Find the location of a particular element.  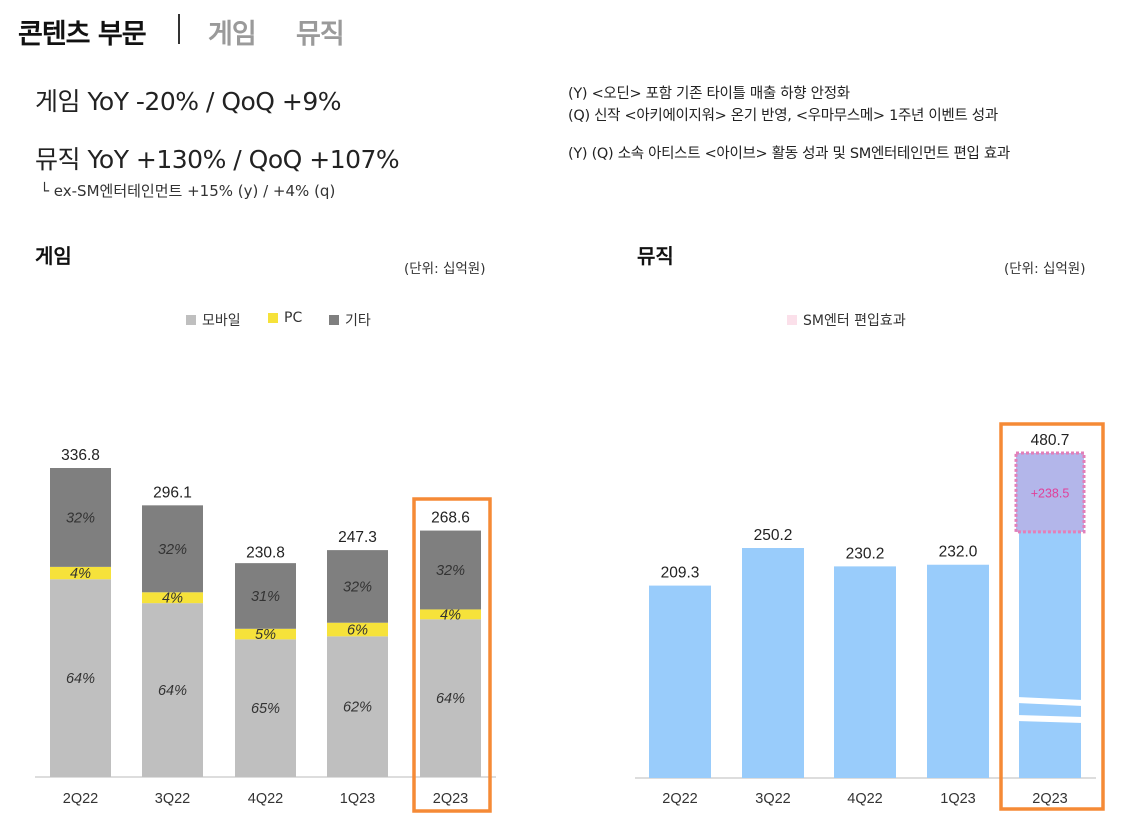

game-share-label: 62% is located at coordinates (357, 708).